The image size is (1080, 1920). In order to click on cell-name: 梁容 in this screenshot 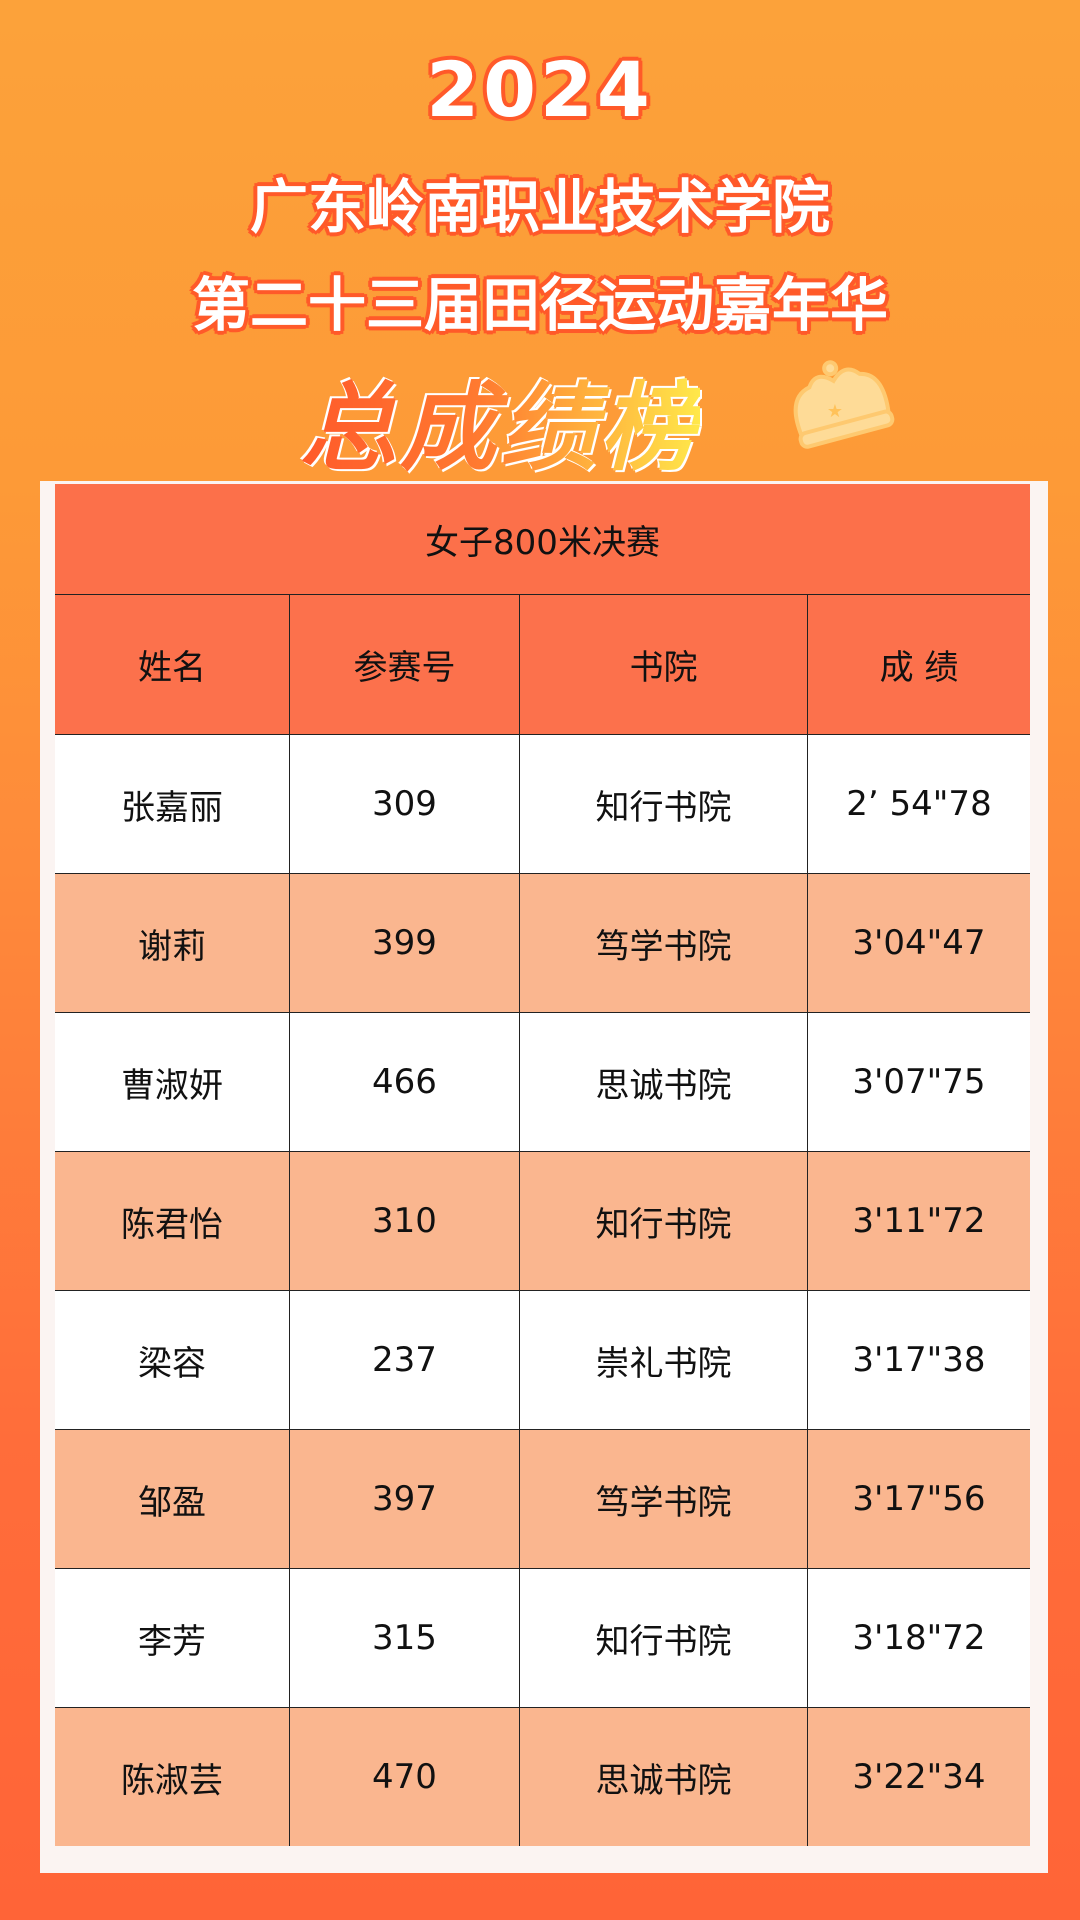, I will do `click(172, 1360)`.